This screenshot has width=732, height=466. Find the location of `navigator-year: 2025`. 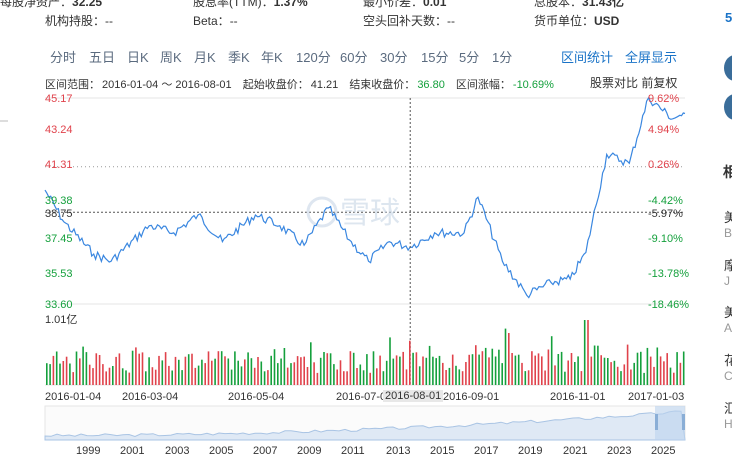

navigator-year: 2025 is located at coordinates (663, 451).